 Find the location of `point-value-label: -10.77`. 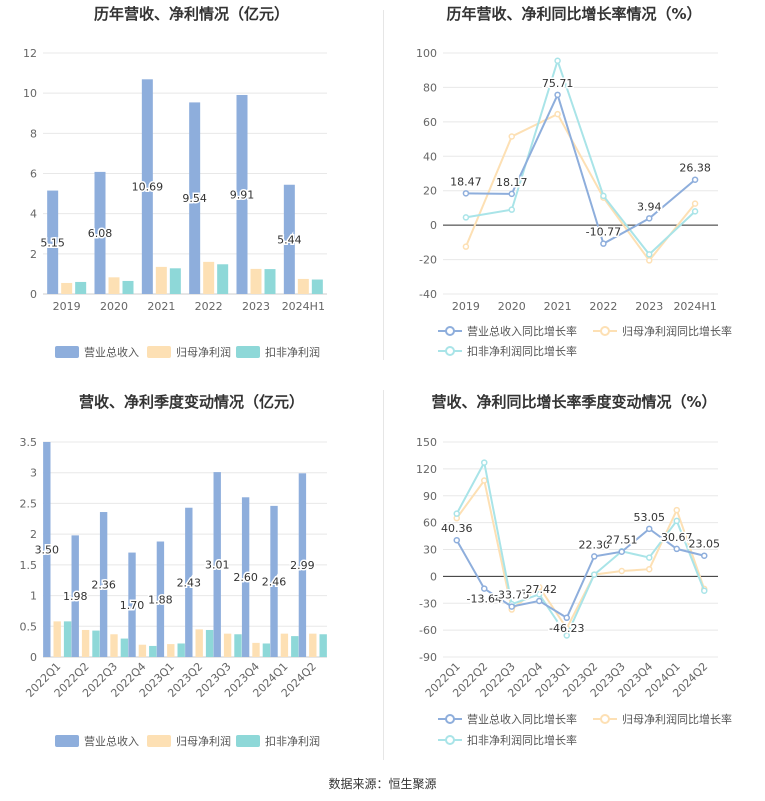

point-value-label: -10.77 is located at coordinates (603, 232).